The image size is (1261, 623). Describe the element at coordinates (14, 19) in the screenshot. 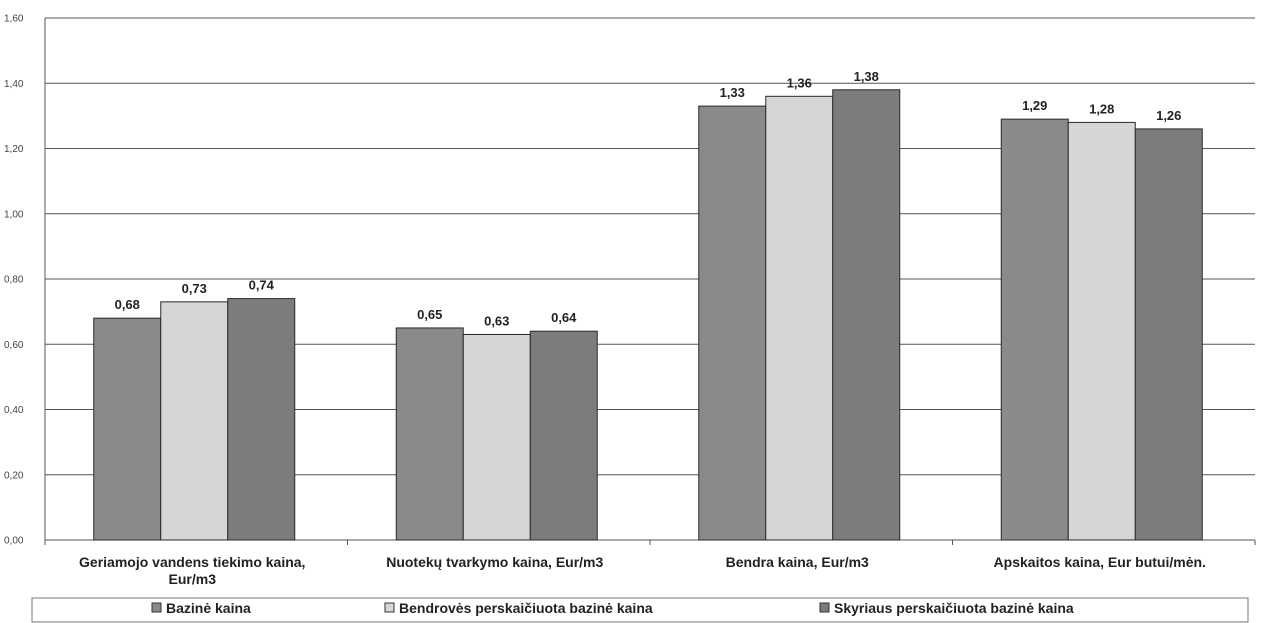

I see `y-tick-label: 1,60` at that location.